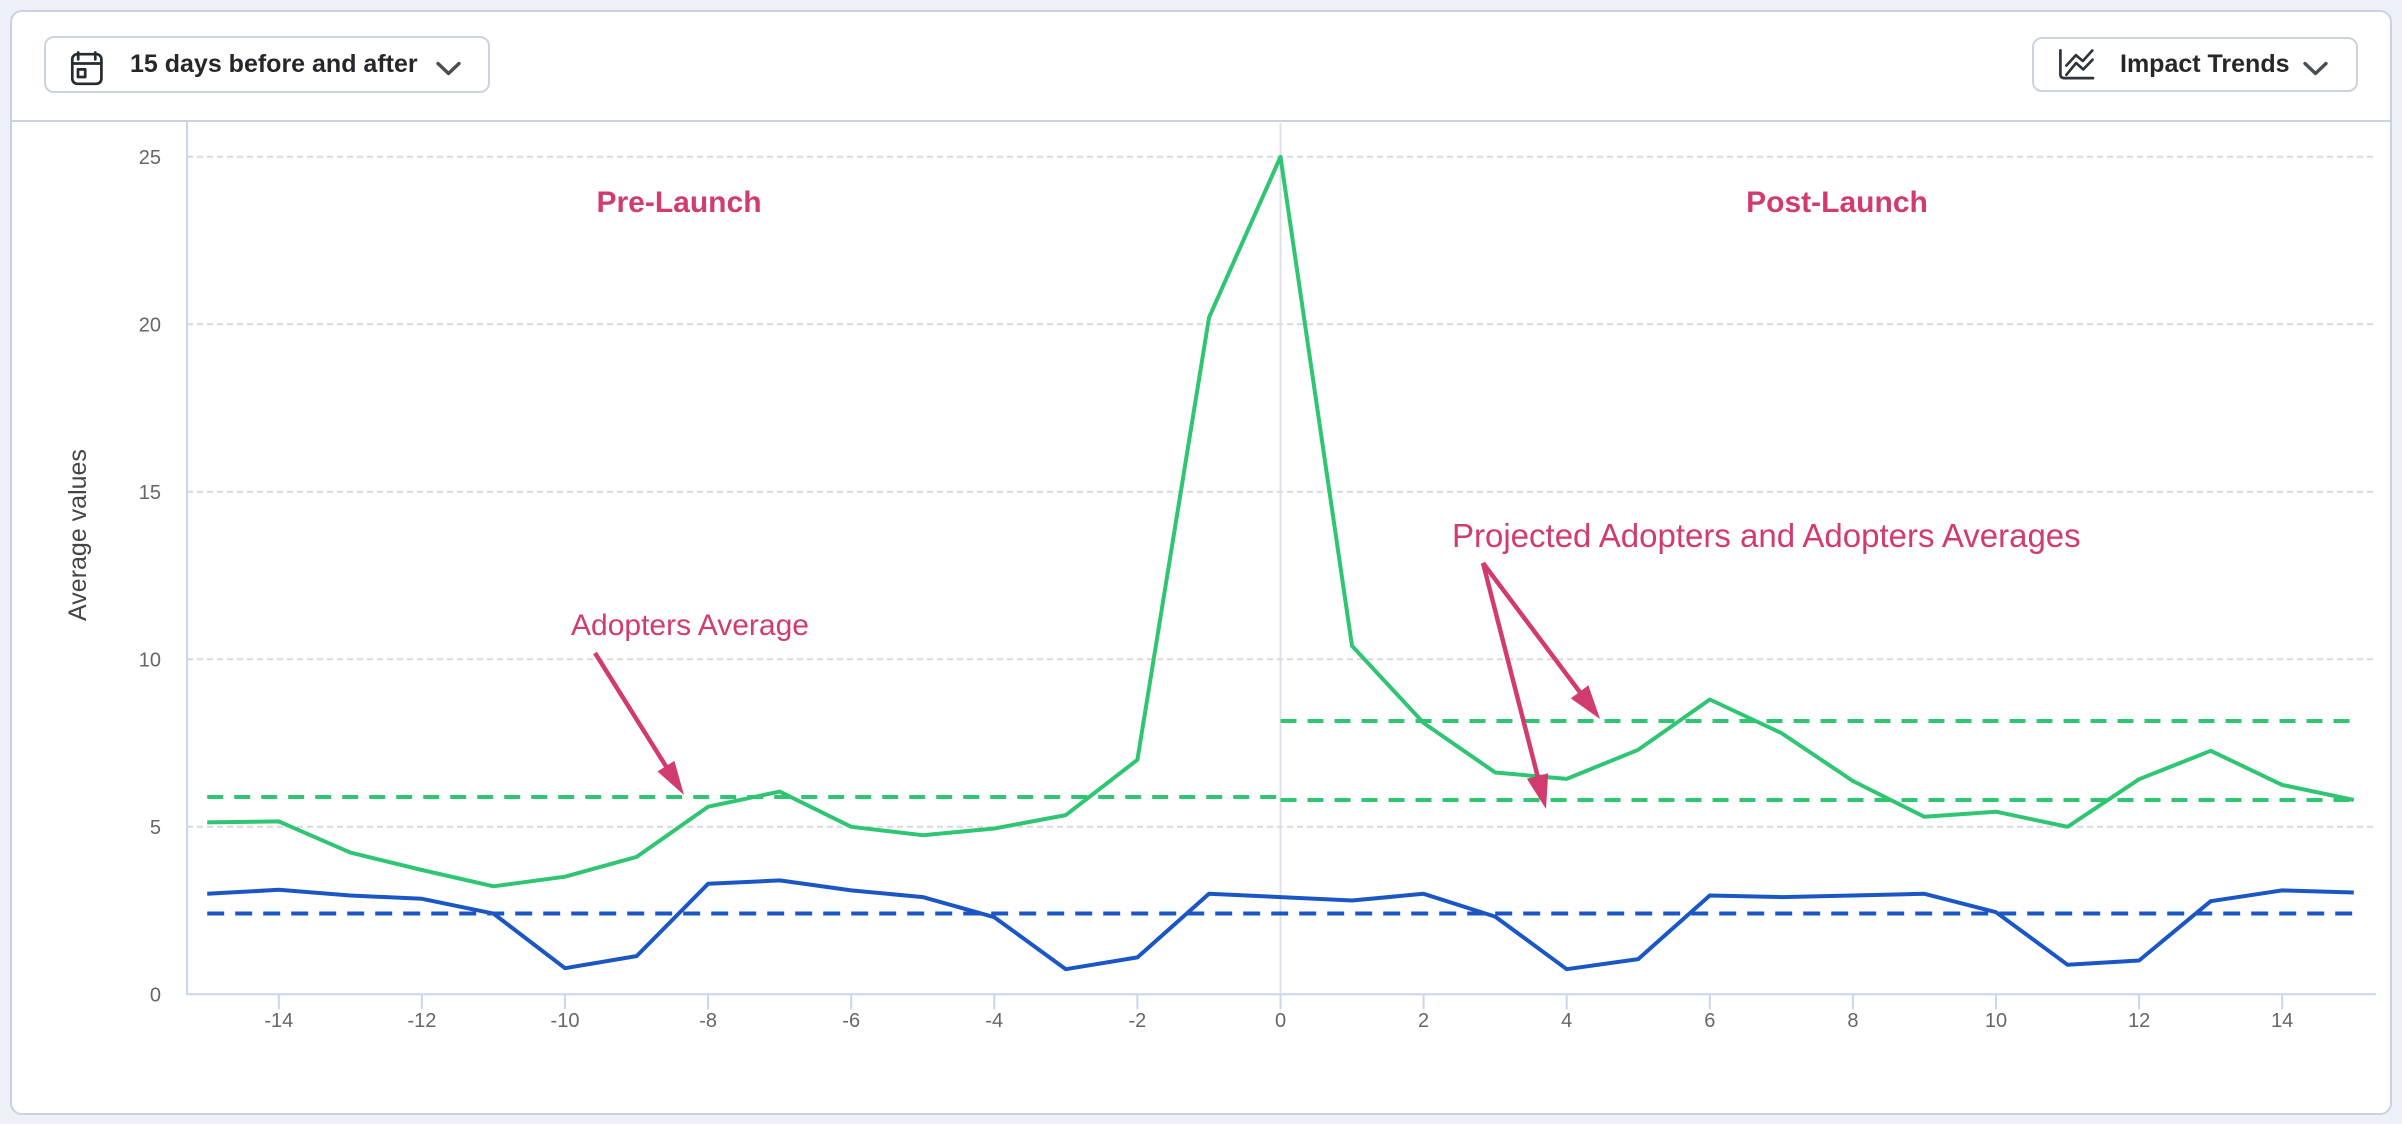 Image resolution: width=2402 pixels, height=1124 pixels. I want to click on svg-text: -4, so click(994, 1021).